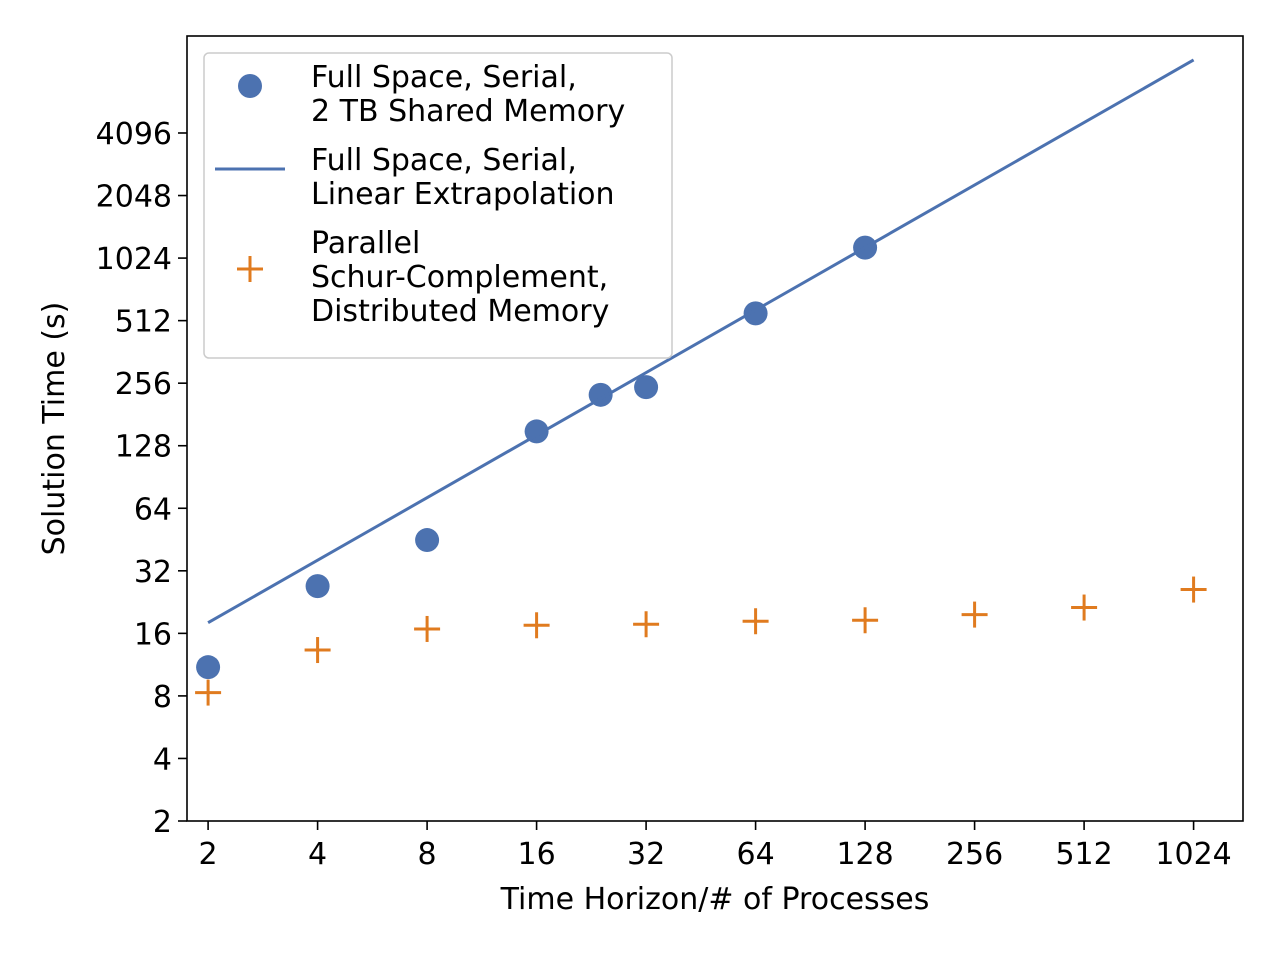 Image resolution: width=1280 pixels, height=960 pixels. What do you see at coordinates (162, 822) in the screenshot?
I see `y-tick-label: 2` at bounding box center [162, 822].